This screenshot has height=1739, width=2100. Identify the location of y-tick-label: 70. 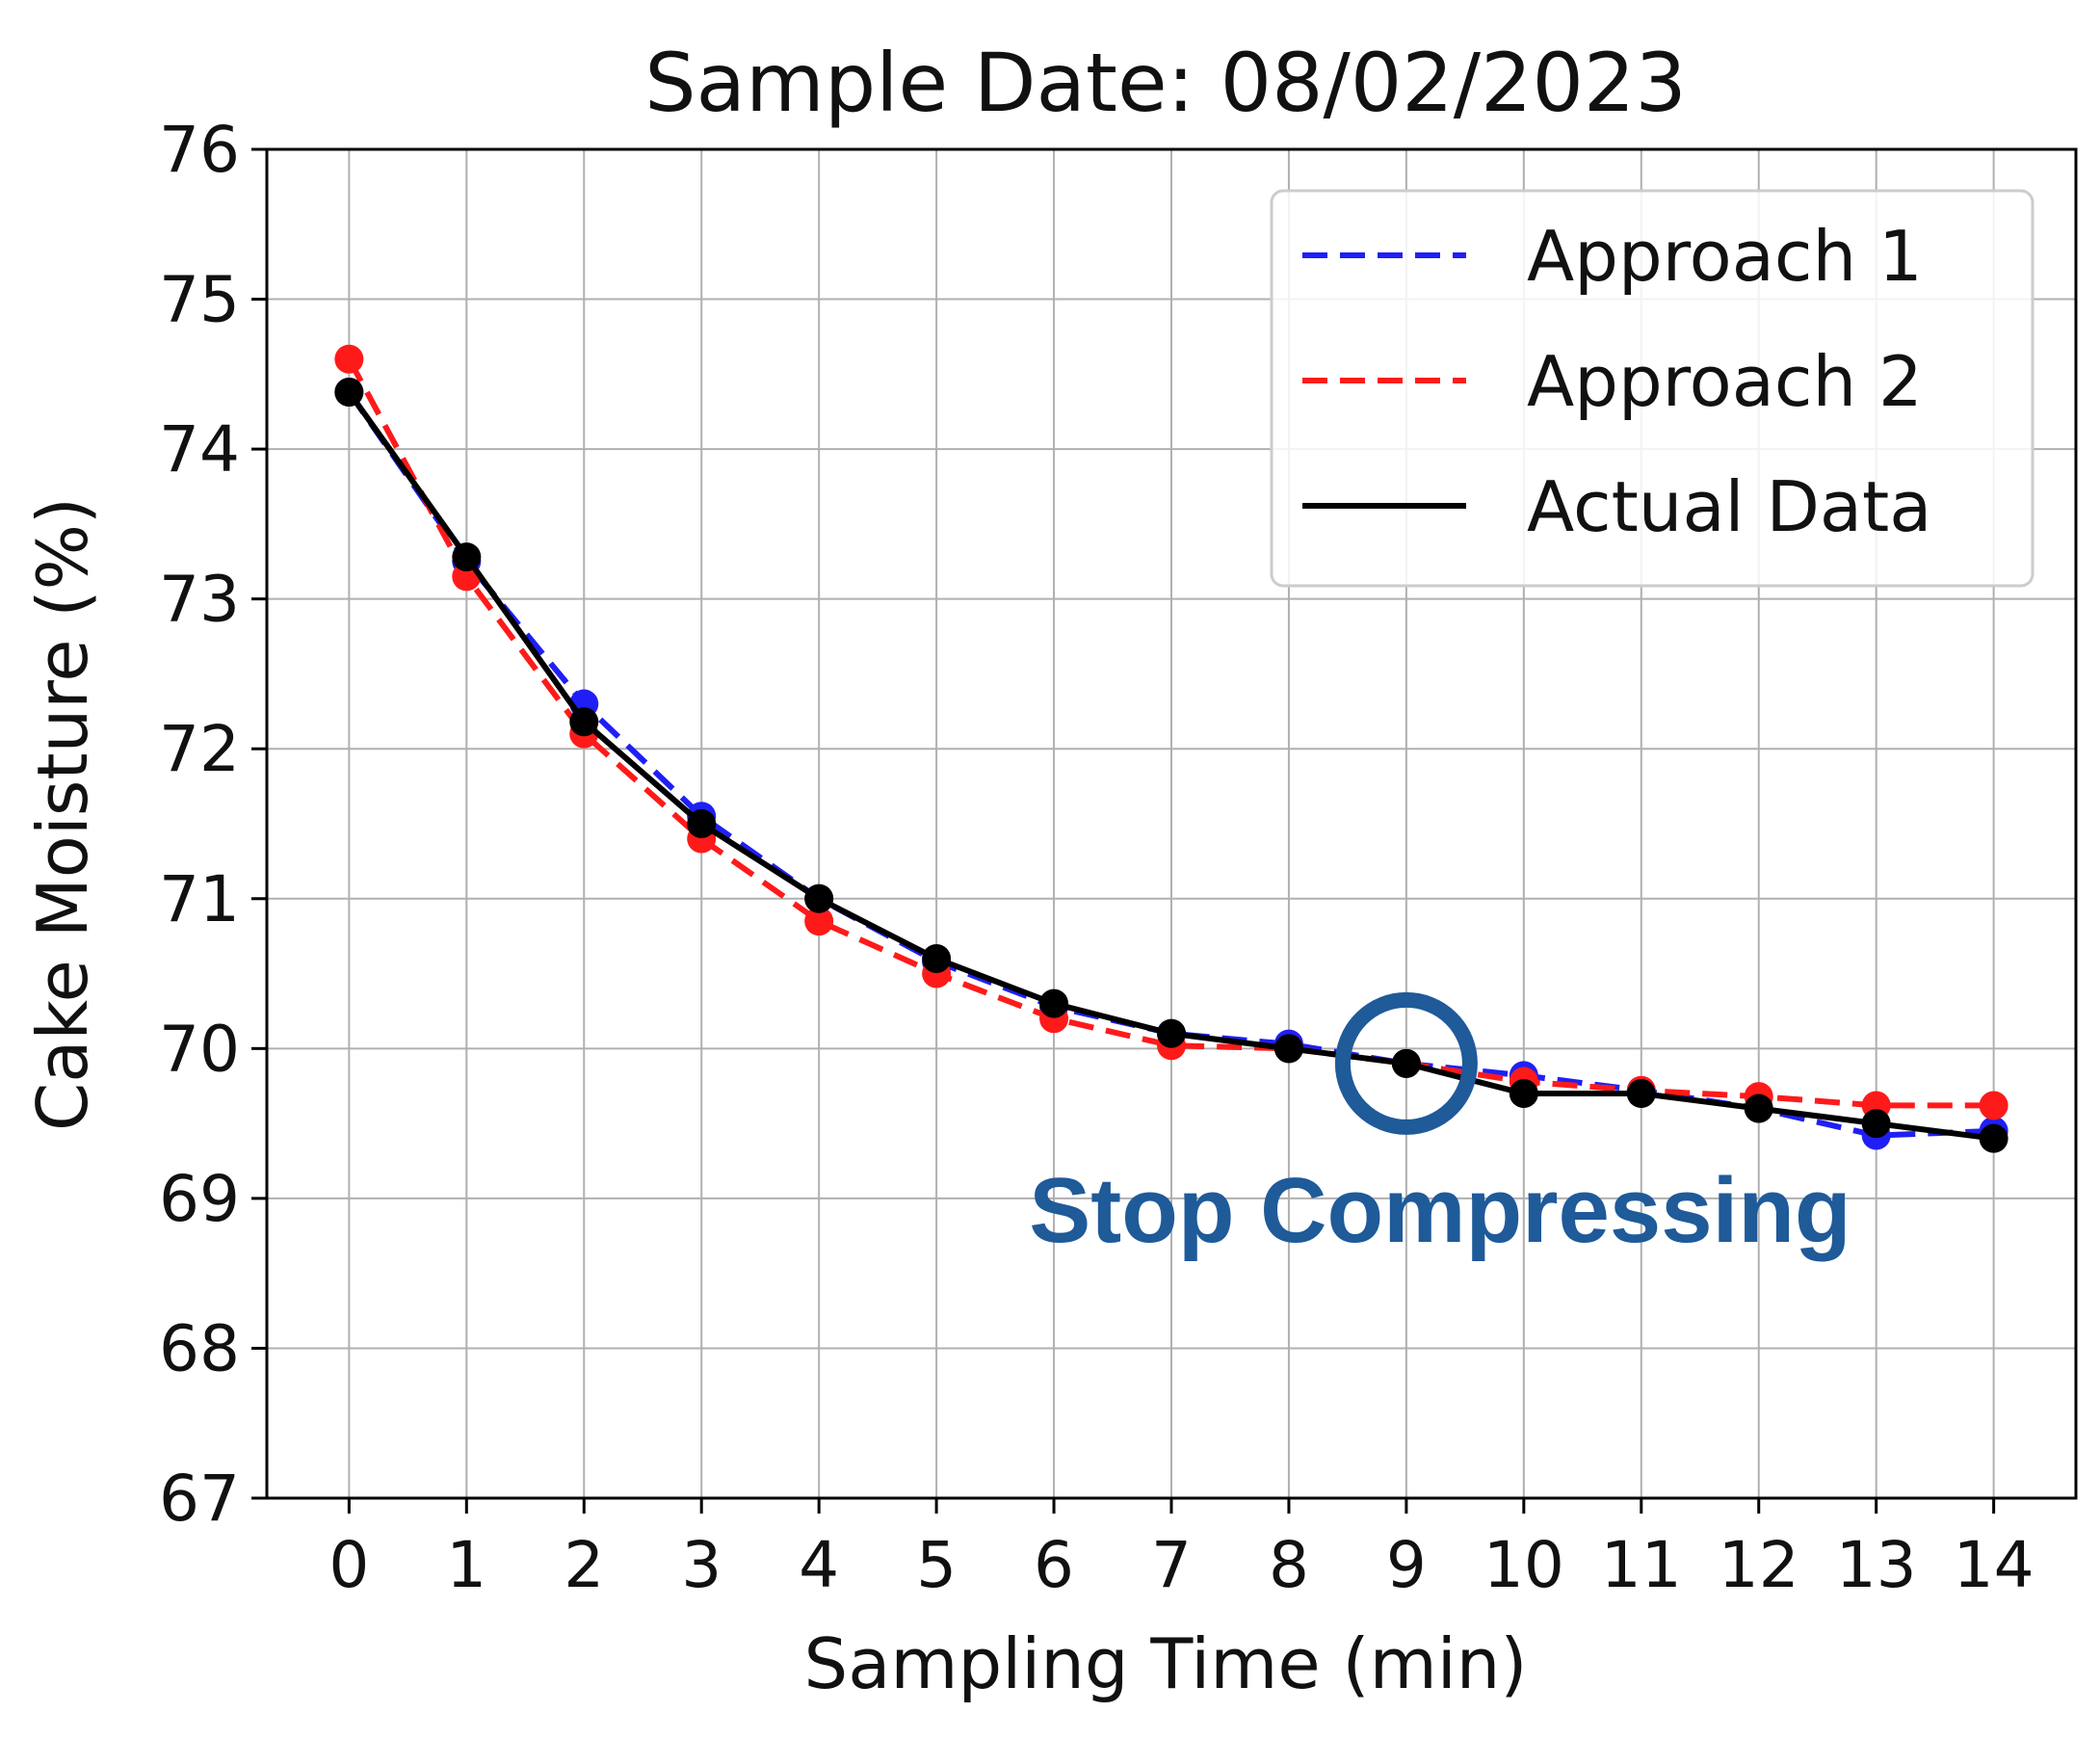
(200, 1049).